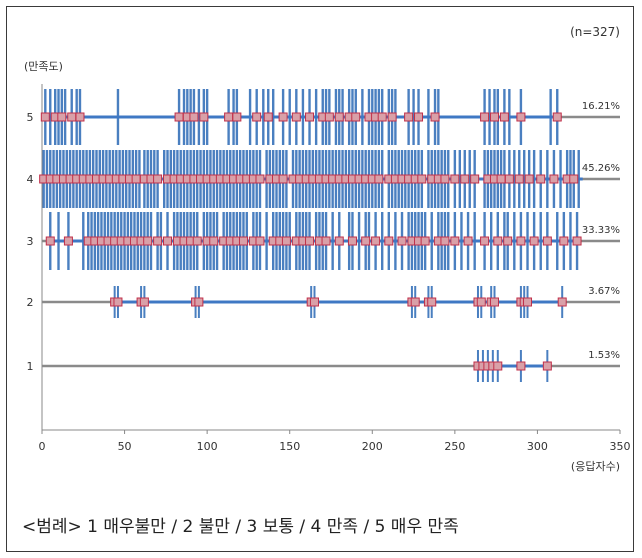 The width and height of the screenshot is (642, 558). Describe the element at coordinates (289, 446) in the screenshot. I see `x-tick-label: 150` at that location.